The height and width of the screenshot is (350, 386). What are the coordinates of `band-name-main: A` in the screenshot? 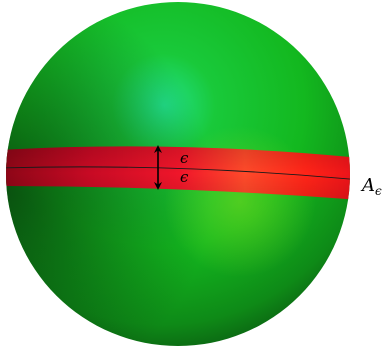 It's located at (367, 185).